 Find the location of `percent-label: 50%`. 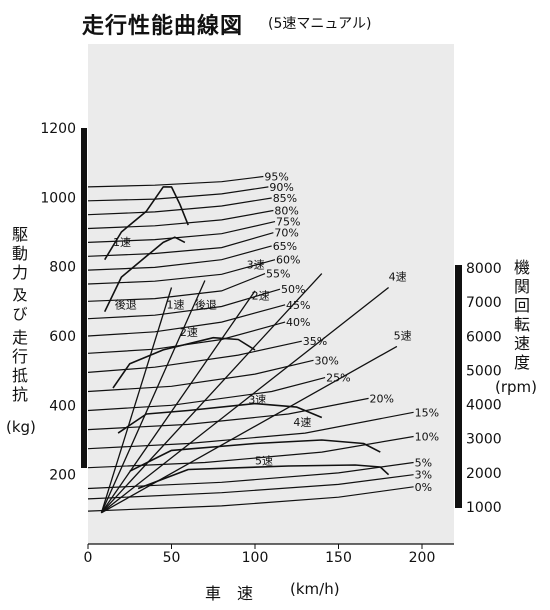

percent-label: 50% is located at coordinates (293, 289).